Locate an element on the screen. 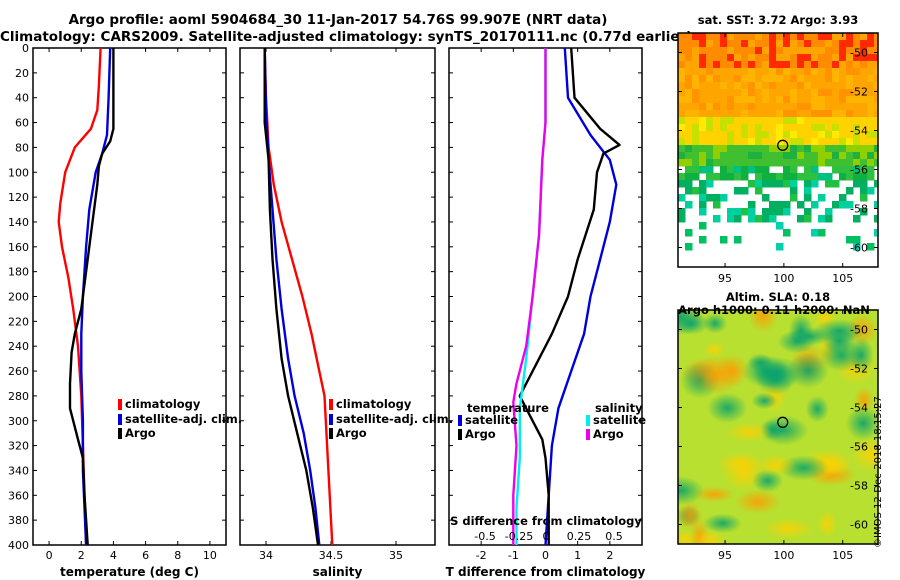  map-y-tick-label: -50 is located at coordinates (859, 53).